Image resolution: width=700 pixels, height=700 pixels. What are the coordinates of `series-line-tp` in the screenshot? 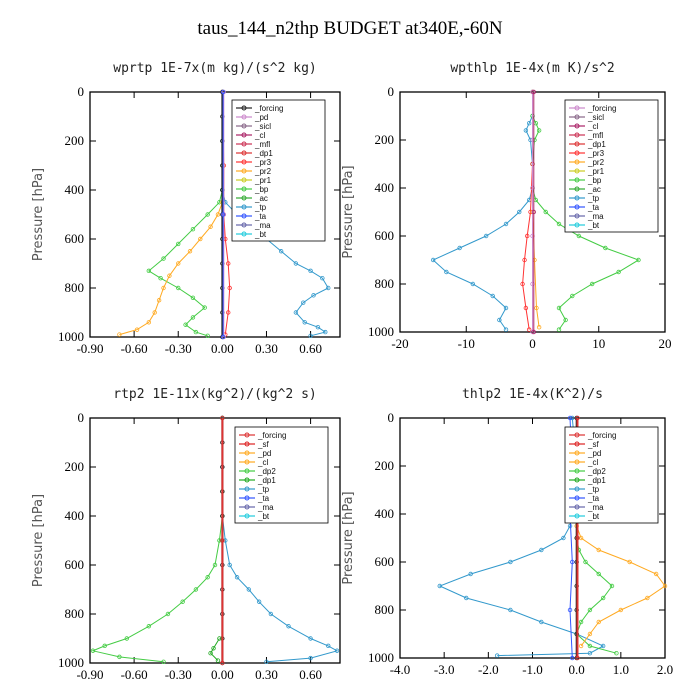 It's located at (482, 211).